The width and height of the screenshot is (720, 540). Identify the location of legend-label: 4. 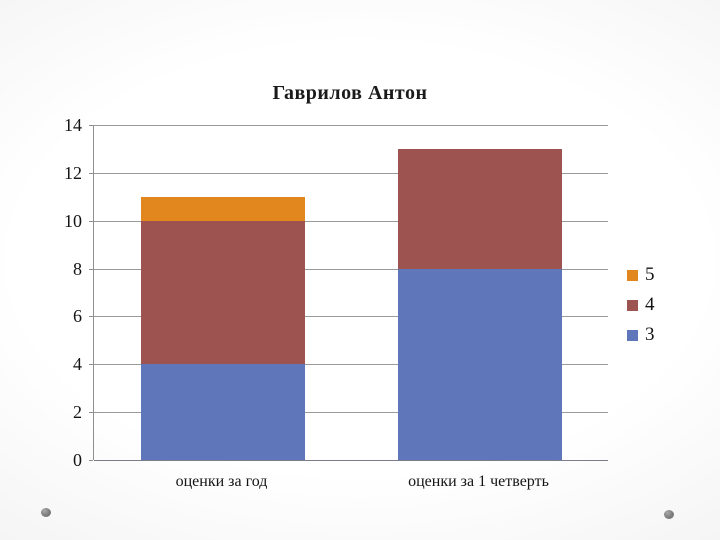
(650, 304).